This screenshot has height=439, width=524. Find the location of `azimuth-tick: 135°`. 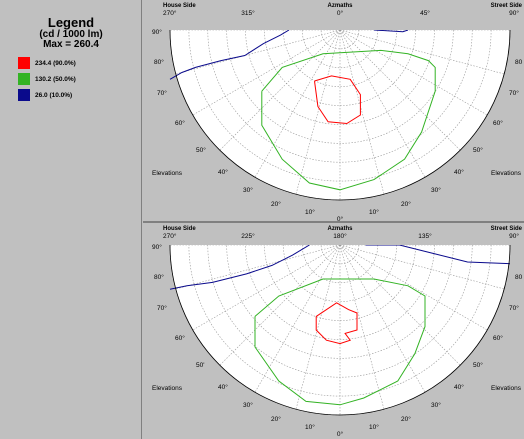

azimuth-tick: 135° is located at coordinates (425, 236).